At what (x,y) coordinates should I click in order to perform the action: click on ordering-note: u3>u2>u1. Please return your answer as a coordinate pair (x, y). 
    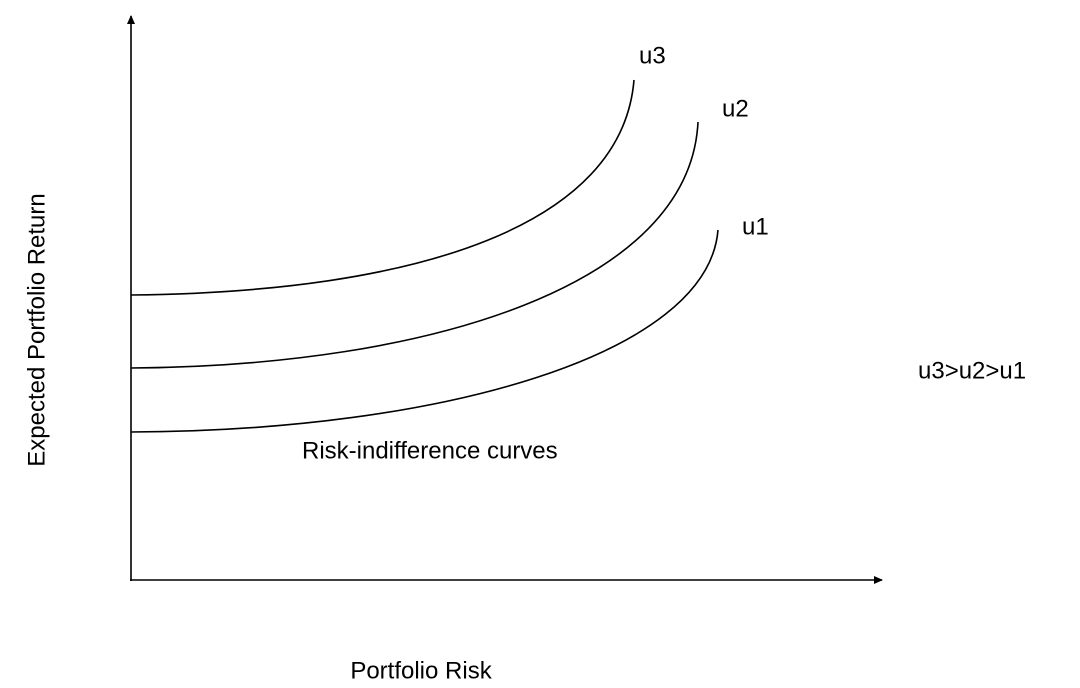
    Looking at the image, I should click on (972, 370).